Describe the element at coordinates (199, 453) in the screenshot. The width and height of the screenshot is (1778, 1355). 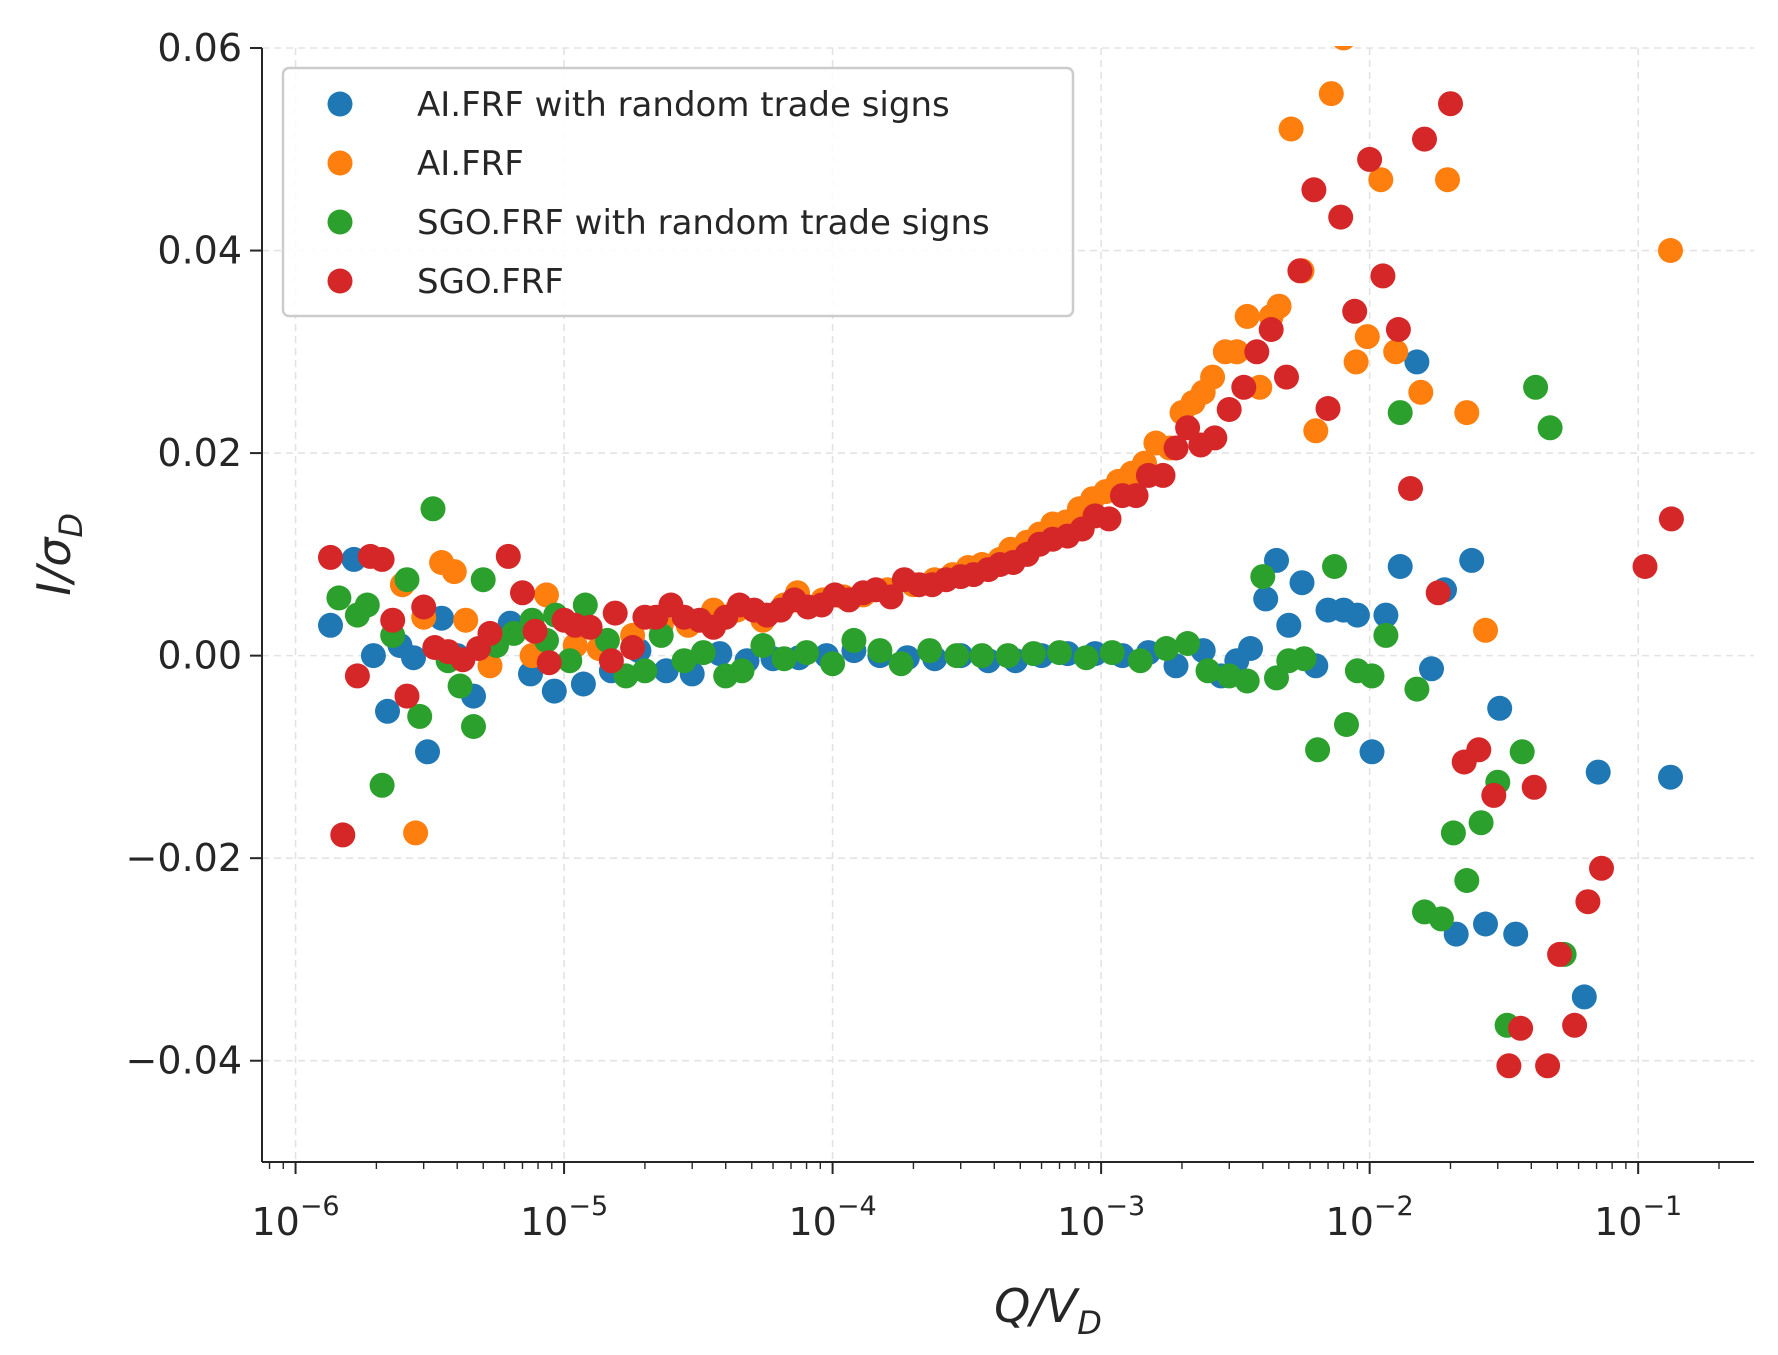
I see `y-tick-label: 0.02` at that location.